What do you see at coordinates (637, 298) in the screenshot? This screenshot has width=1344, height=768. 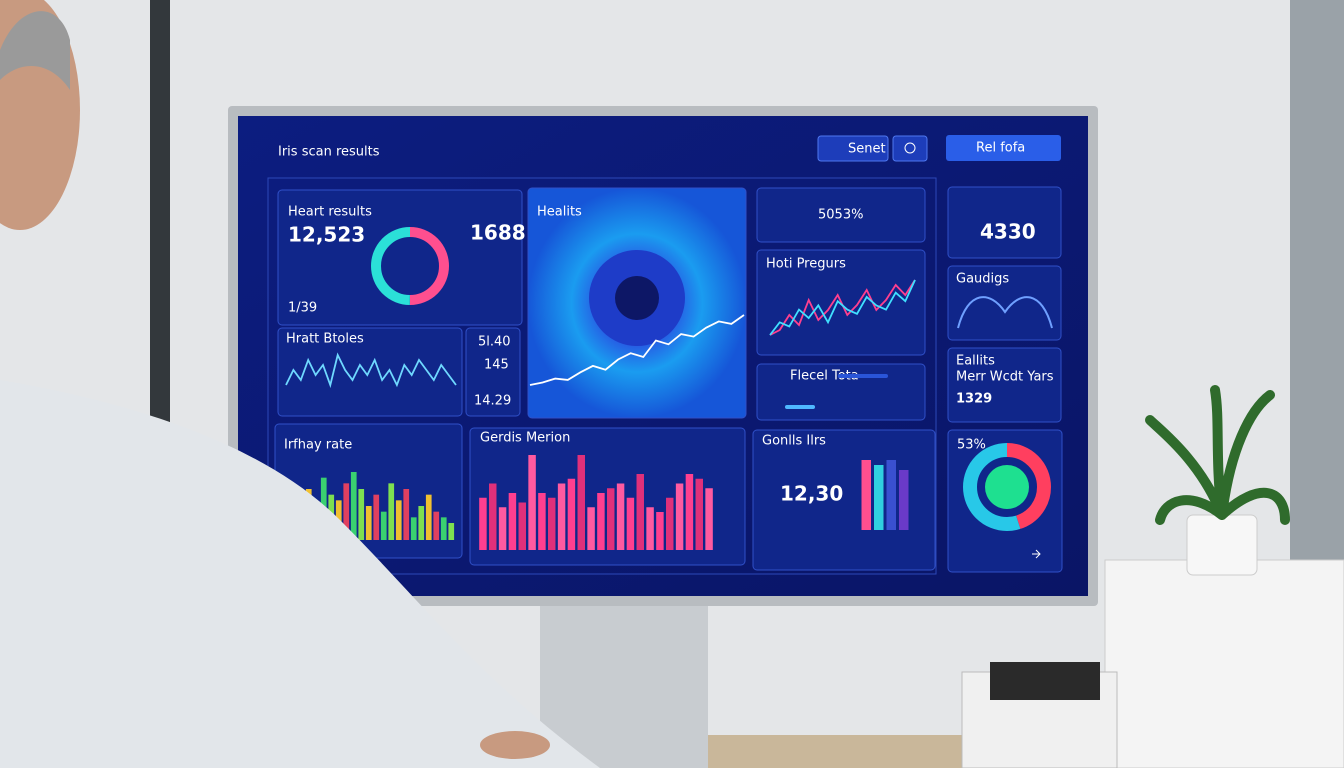 I see `pupil` at bounding box center [637, 298].